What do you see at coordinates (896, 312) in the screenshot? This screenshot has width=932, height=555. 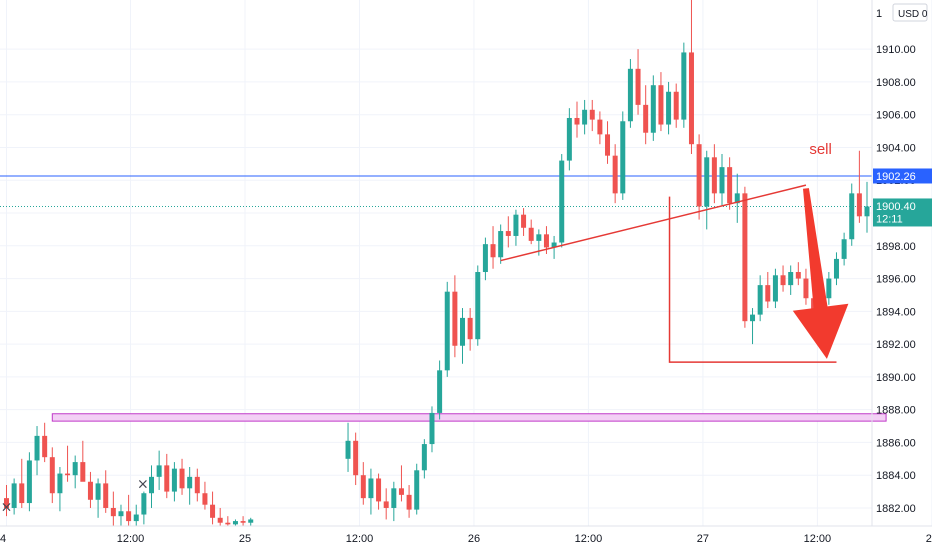 I see `price-tick-label: 1894.00` at bounding box center [896, 312].